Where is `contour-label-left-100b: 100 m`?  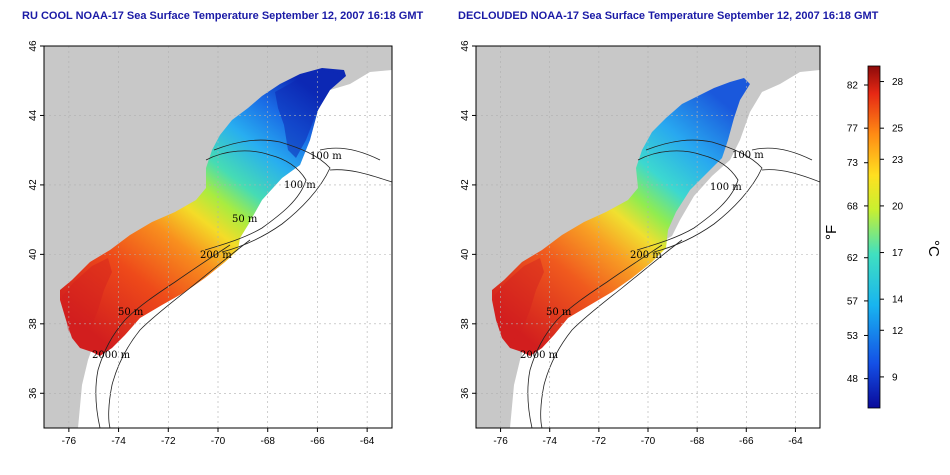
contour-label-left-100b: 100 m is located at coordinates (300, 185).